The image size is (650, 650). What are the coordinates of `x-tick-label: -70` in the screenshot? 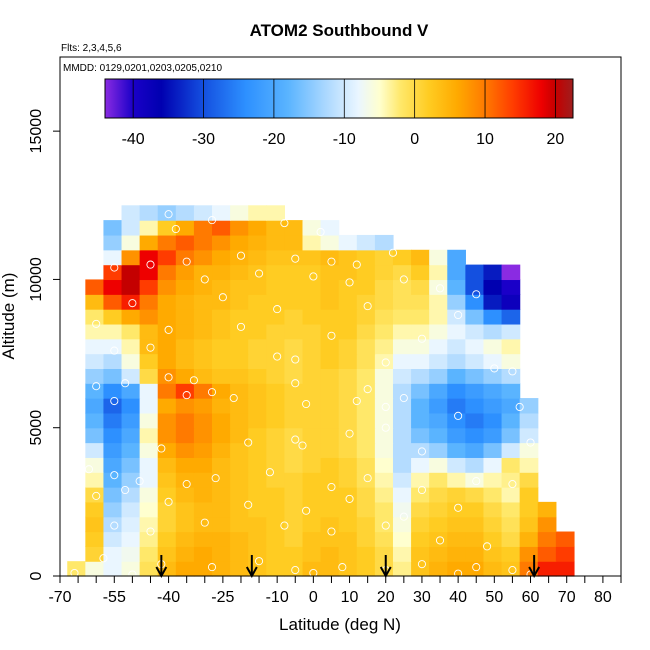 It's located at (59, 597).